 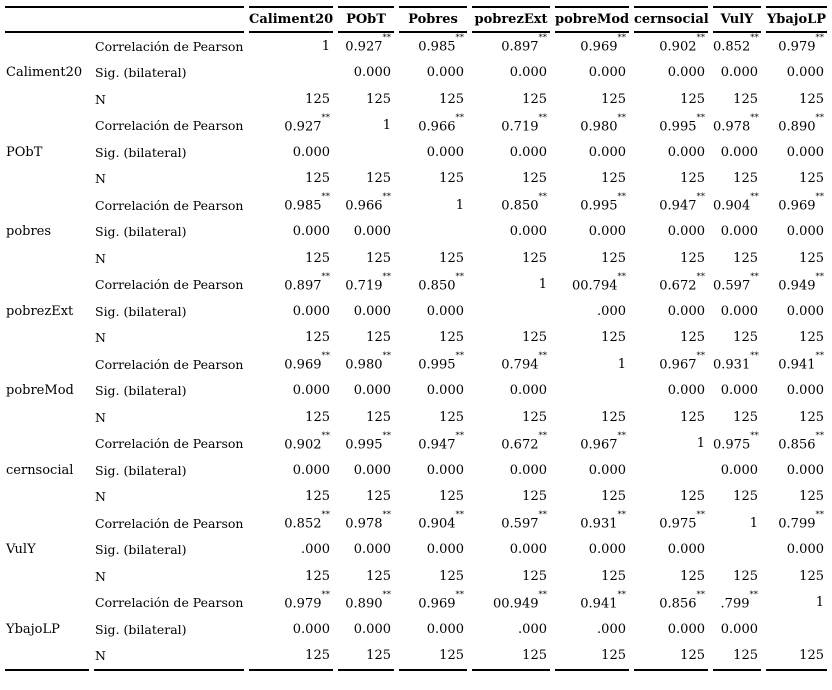 What do you see at coordinates (315, 550) in the screenshot?
I see `sig-cell: .000` at bounding box center [315, 550].